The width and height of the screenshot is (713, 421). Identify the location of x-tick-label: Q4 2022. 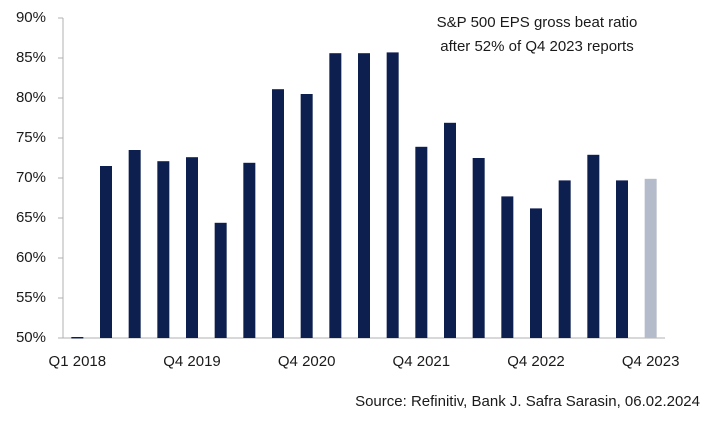
(536, 361).